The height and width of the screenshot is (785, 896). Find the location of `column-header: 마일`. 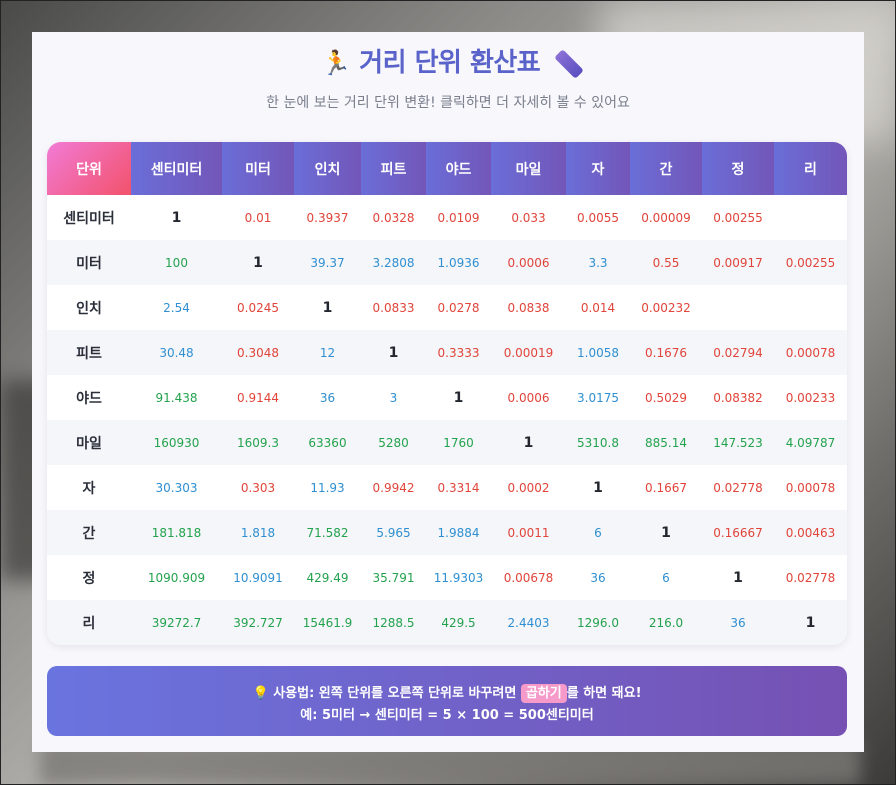

column-header: 마일 is located at coordinates (528, 168).